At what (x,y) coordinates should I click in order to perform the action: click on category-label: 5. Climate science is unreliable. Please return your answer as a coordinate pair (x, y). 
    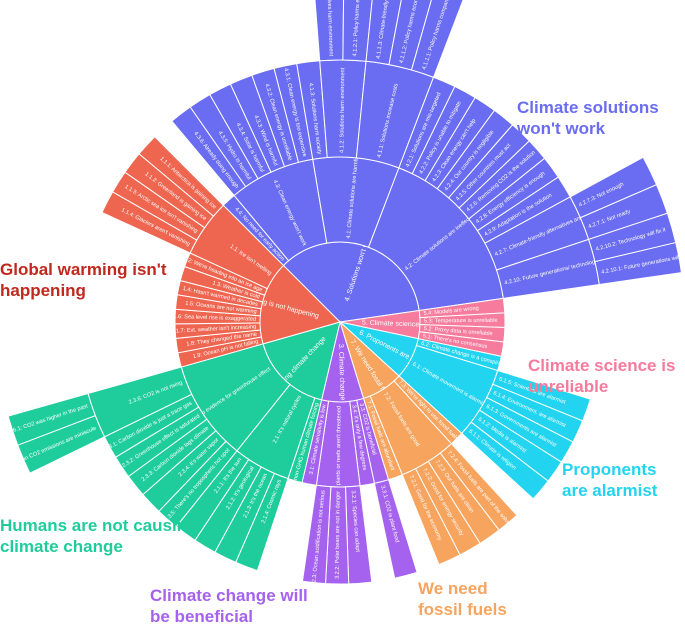
    Looking at the image, I should click on (410, 325).